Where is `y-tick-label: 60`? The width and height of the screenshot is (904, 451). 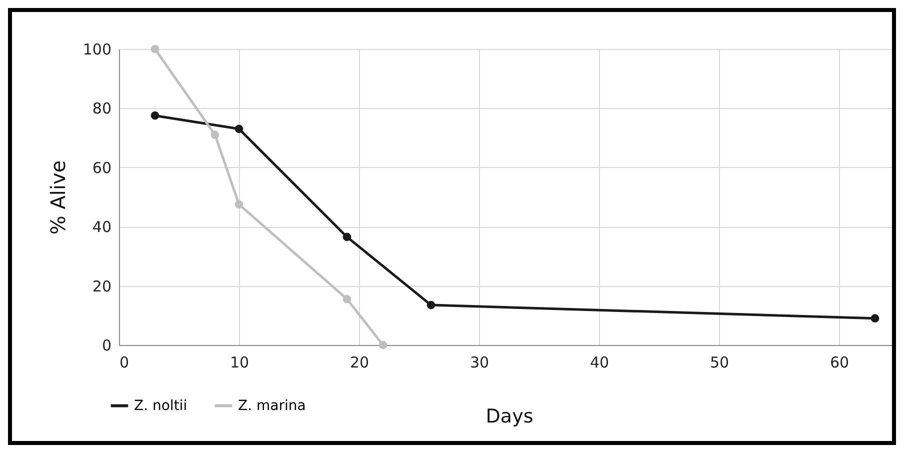
y-tick-label: 60 is located at coordinates (102, 167).